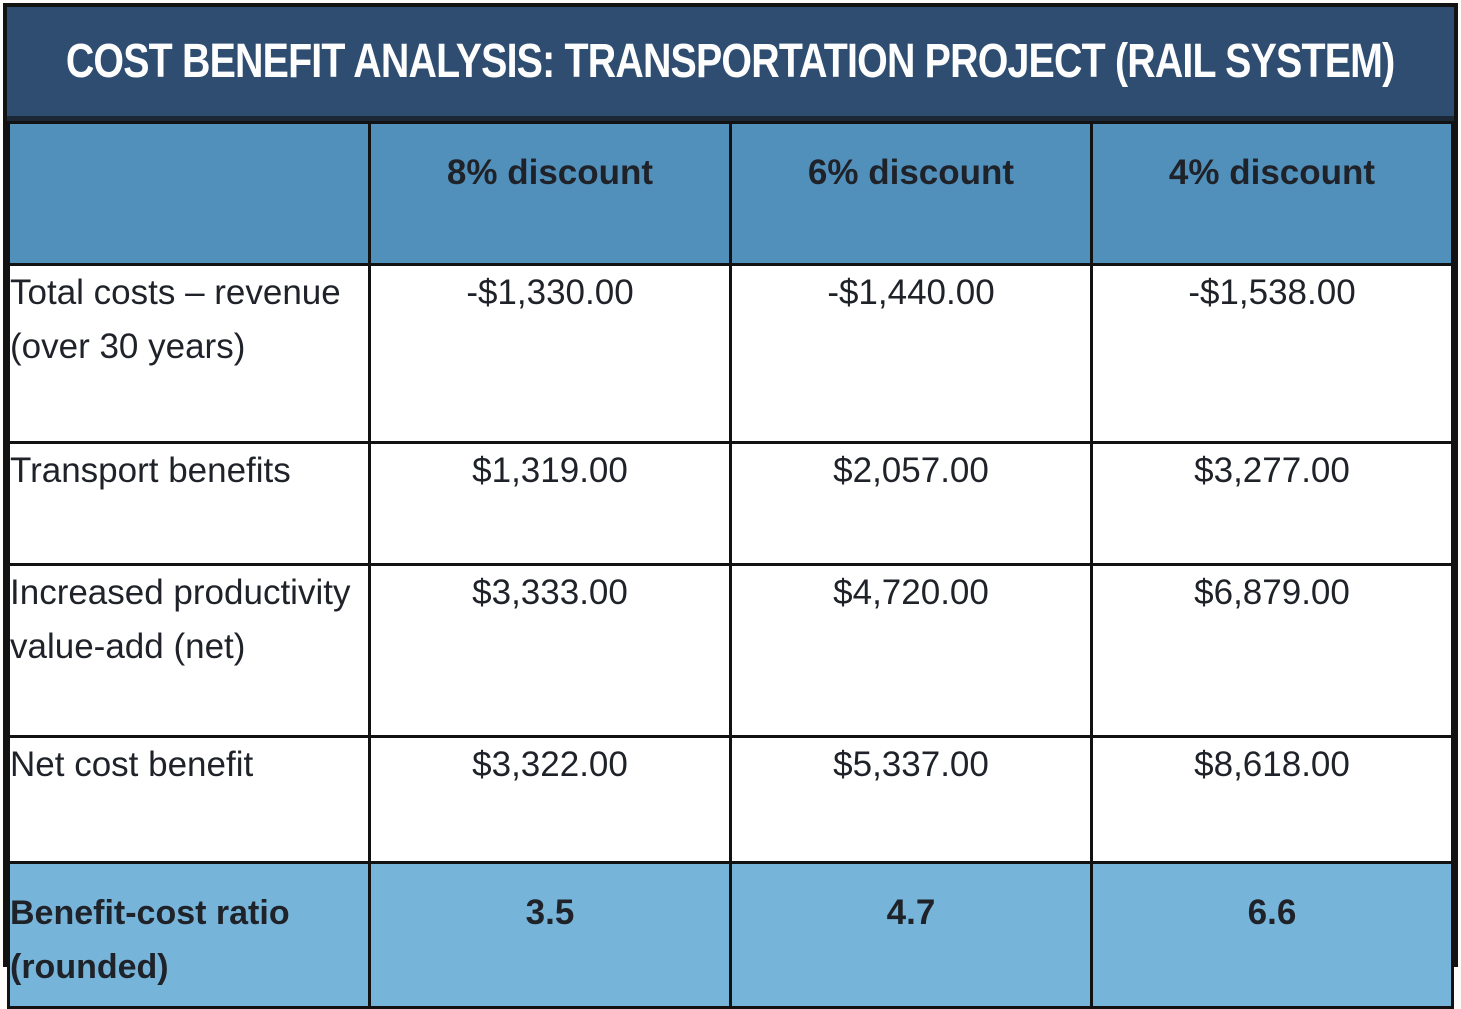 Image resolution: width=1461 pixels, height=1009 pixels. What do you see at coordinates (911, 503) in the screenshot?
I see `transport-benefits-6pct-value: $2,057.00` at bounding box center [911, 503].